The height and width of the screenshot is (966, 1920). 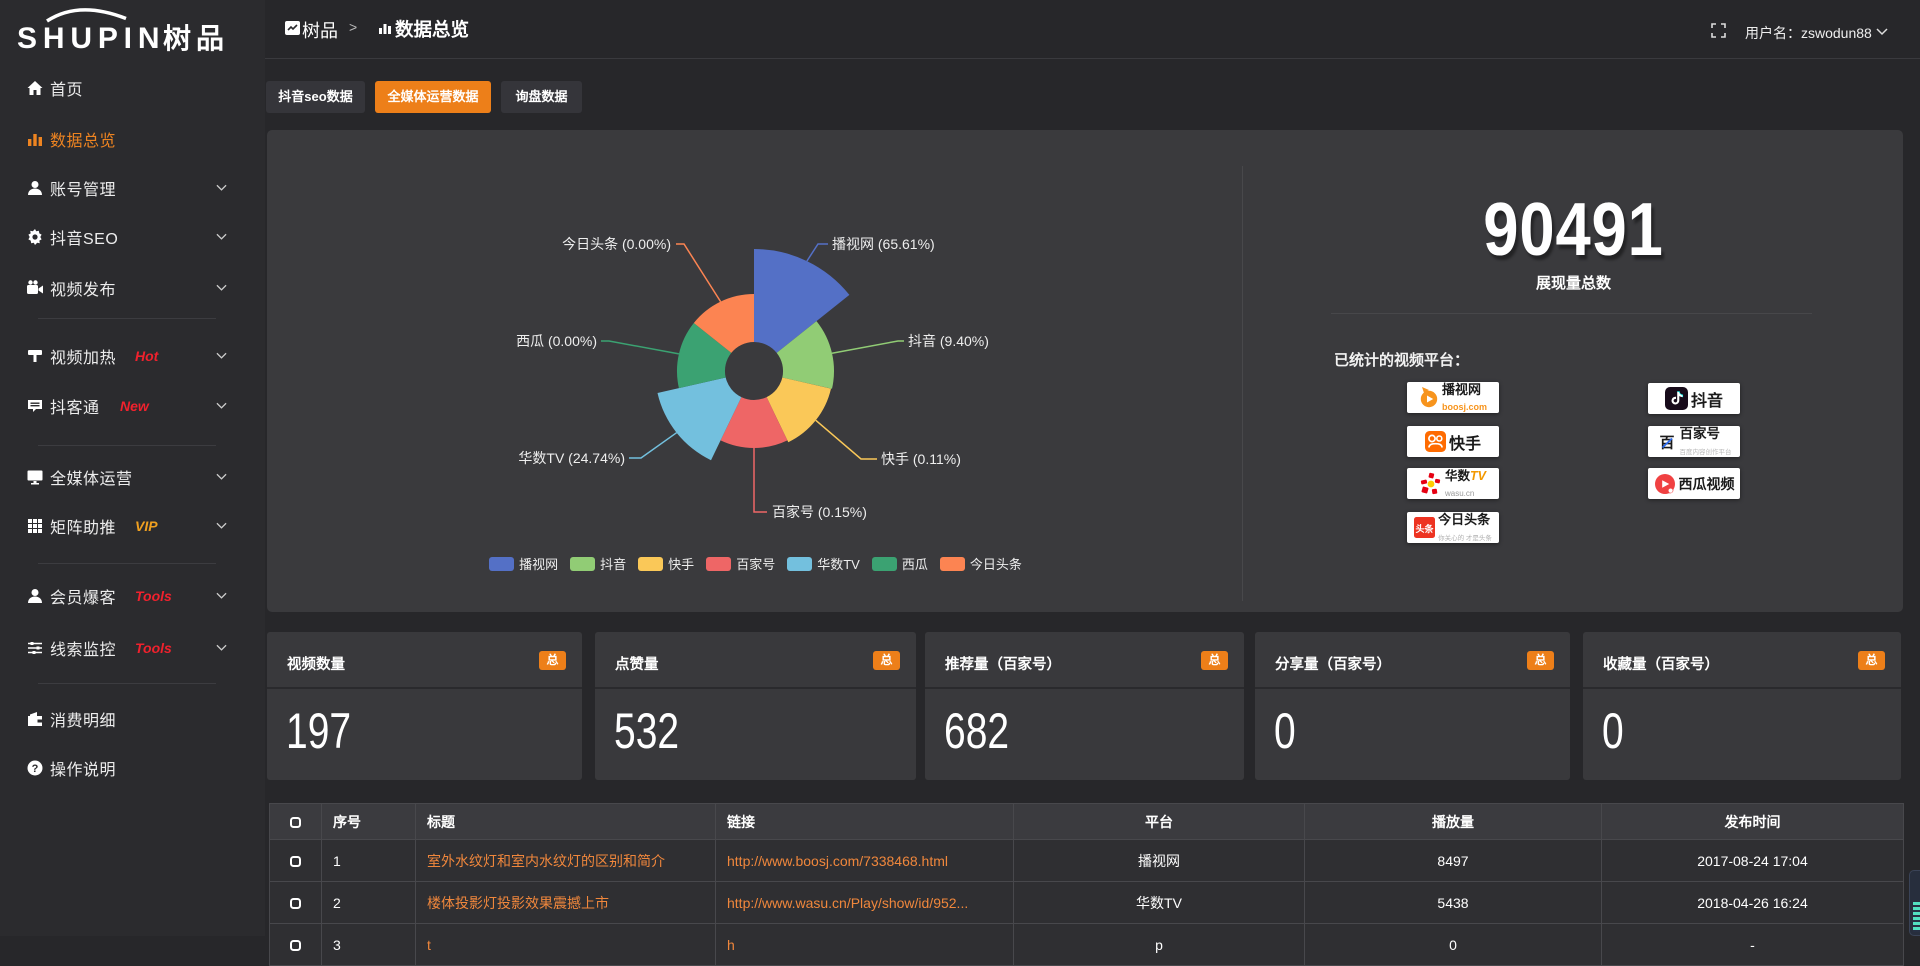 I want to click on svg-text: 头条, so click(x=1425, y=528).